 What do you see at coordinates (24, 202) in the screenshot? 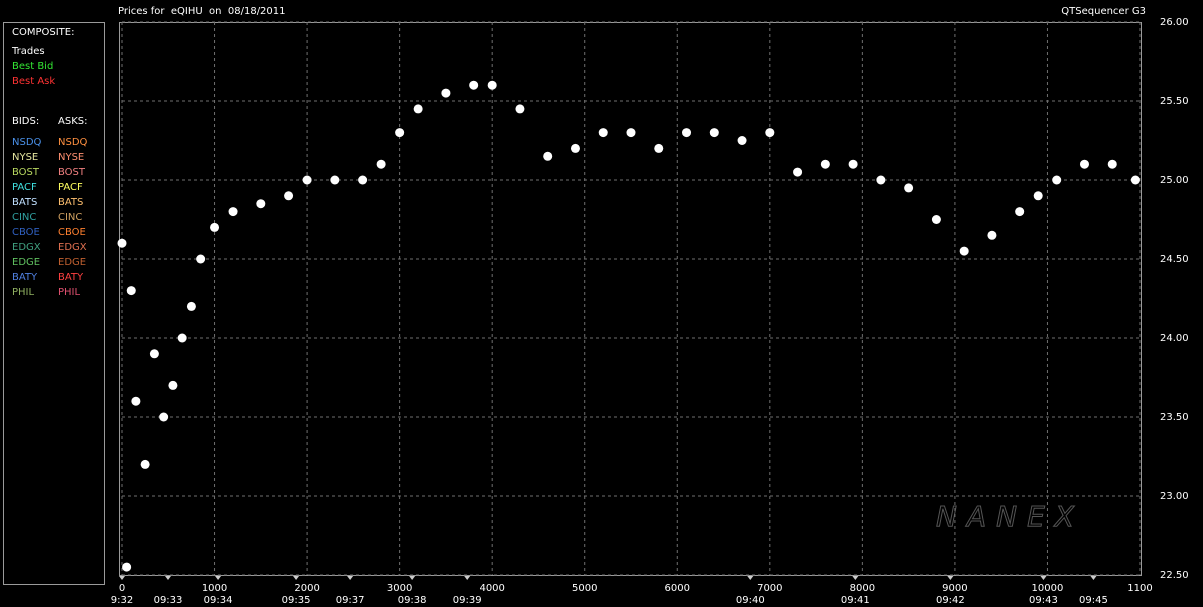
I see `legend-bid: BATS` at bounding box center [24, 202].